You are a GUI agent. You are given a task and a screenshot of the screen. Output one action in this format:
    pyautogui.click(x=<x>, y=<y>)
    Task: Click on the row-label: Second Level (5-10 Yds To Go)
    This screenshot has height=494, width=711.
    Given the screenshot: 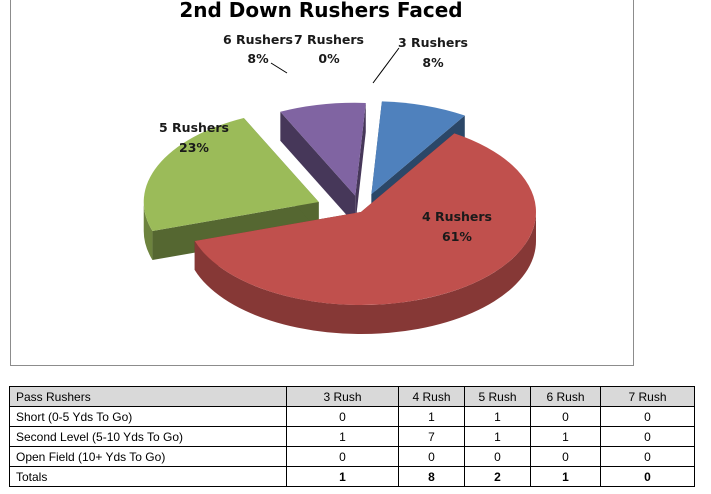 What is the action you would take?
    pyautogui.click(x=148, y=436)
    